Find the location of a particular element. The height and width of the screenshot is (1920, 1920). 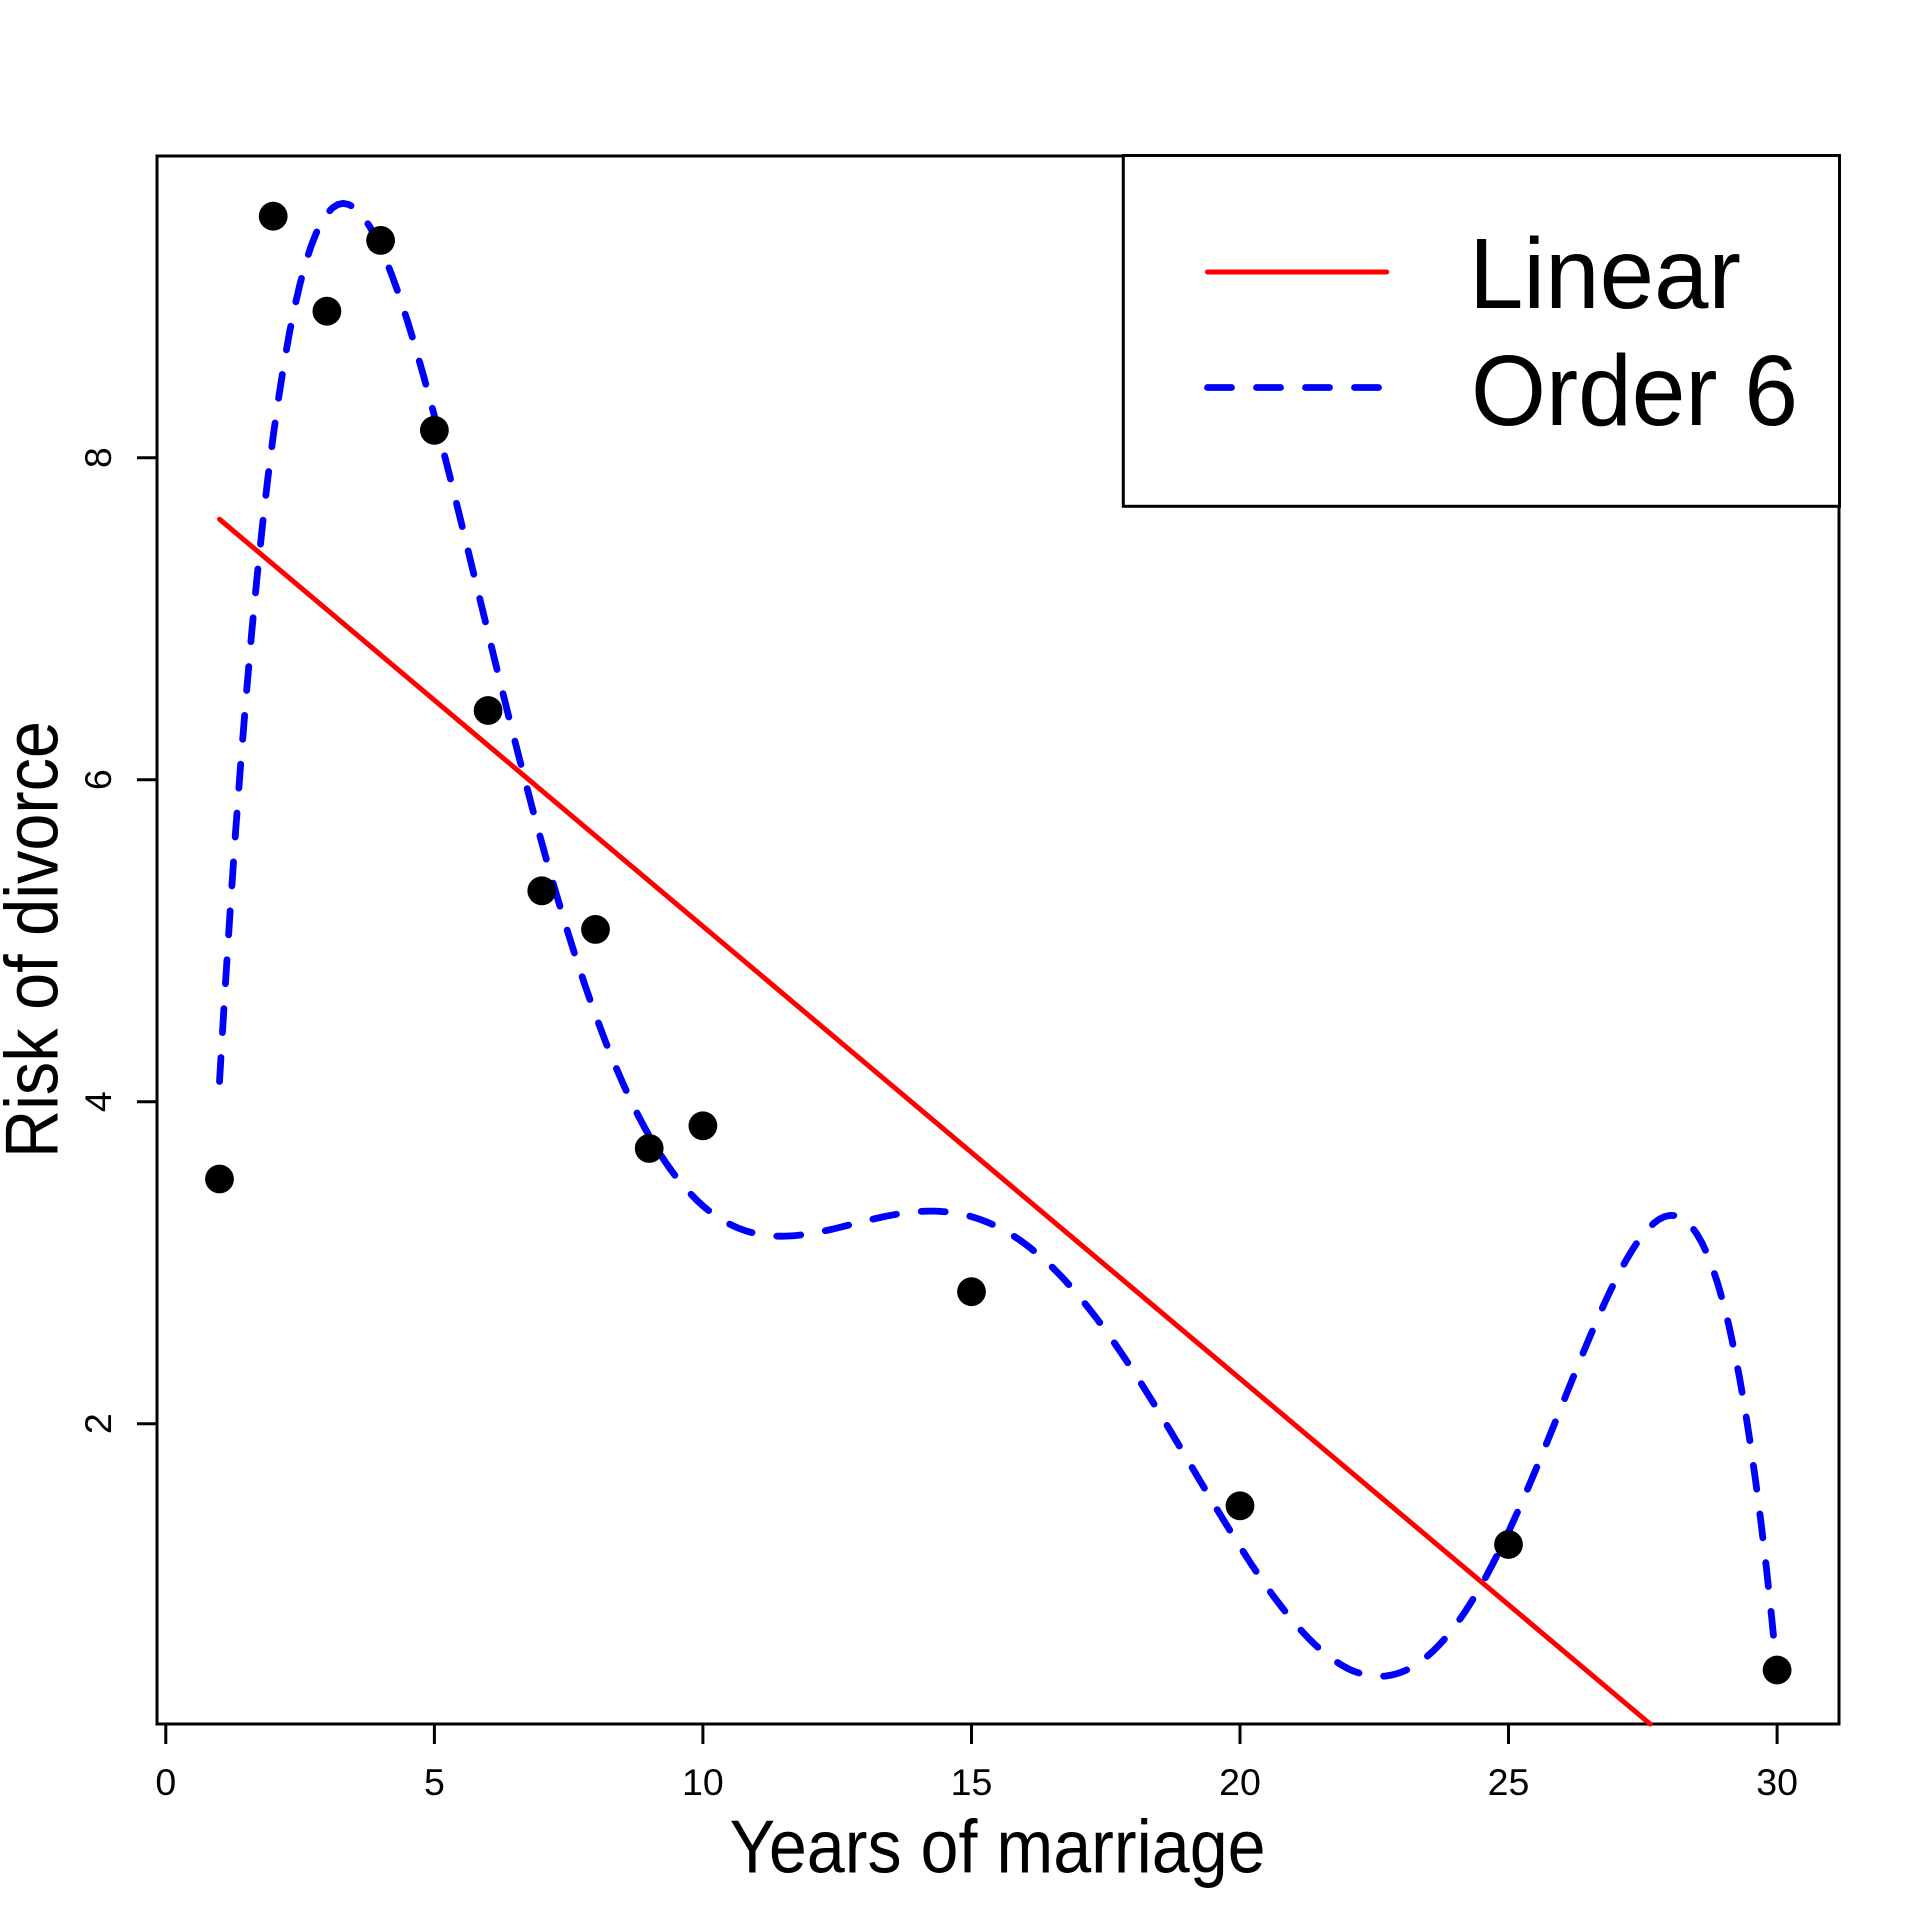

svg-text: 5 is located at coordinates (434, 1782).